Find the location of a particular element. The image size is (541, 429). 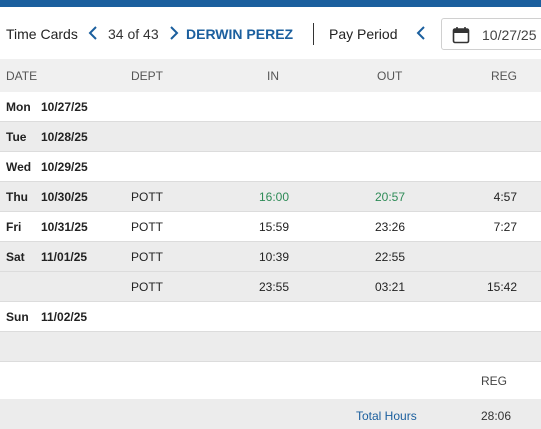

table-row: Sun 11/02/25 is located at coordinates (270, 317).